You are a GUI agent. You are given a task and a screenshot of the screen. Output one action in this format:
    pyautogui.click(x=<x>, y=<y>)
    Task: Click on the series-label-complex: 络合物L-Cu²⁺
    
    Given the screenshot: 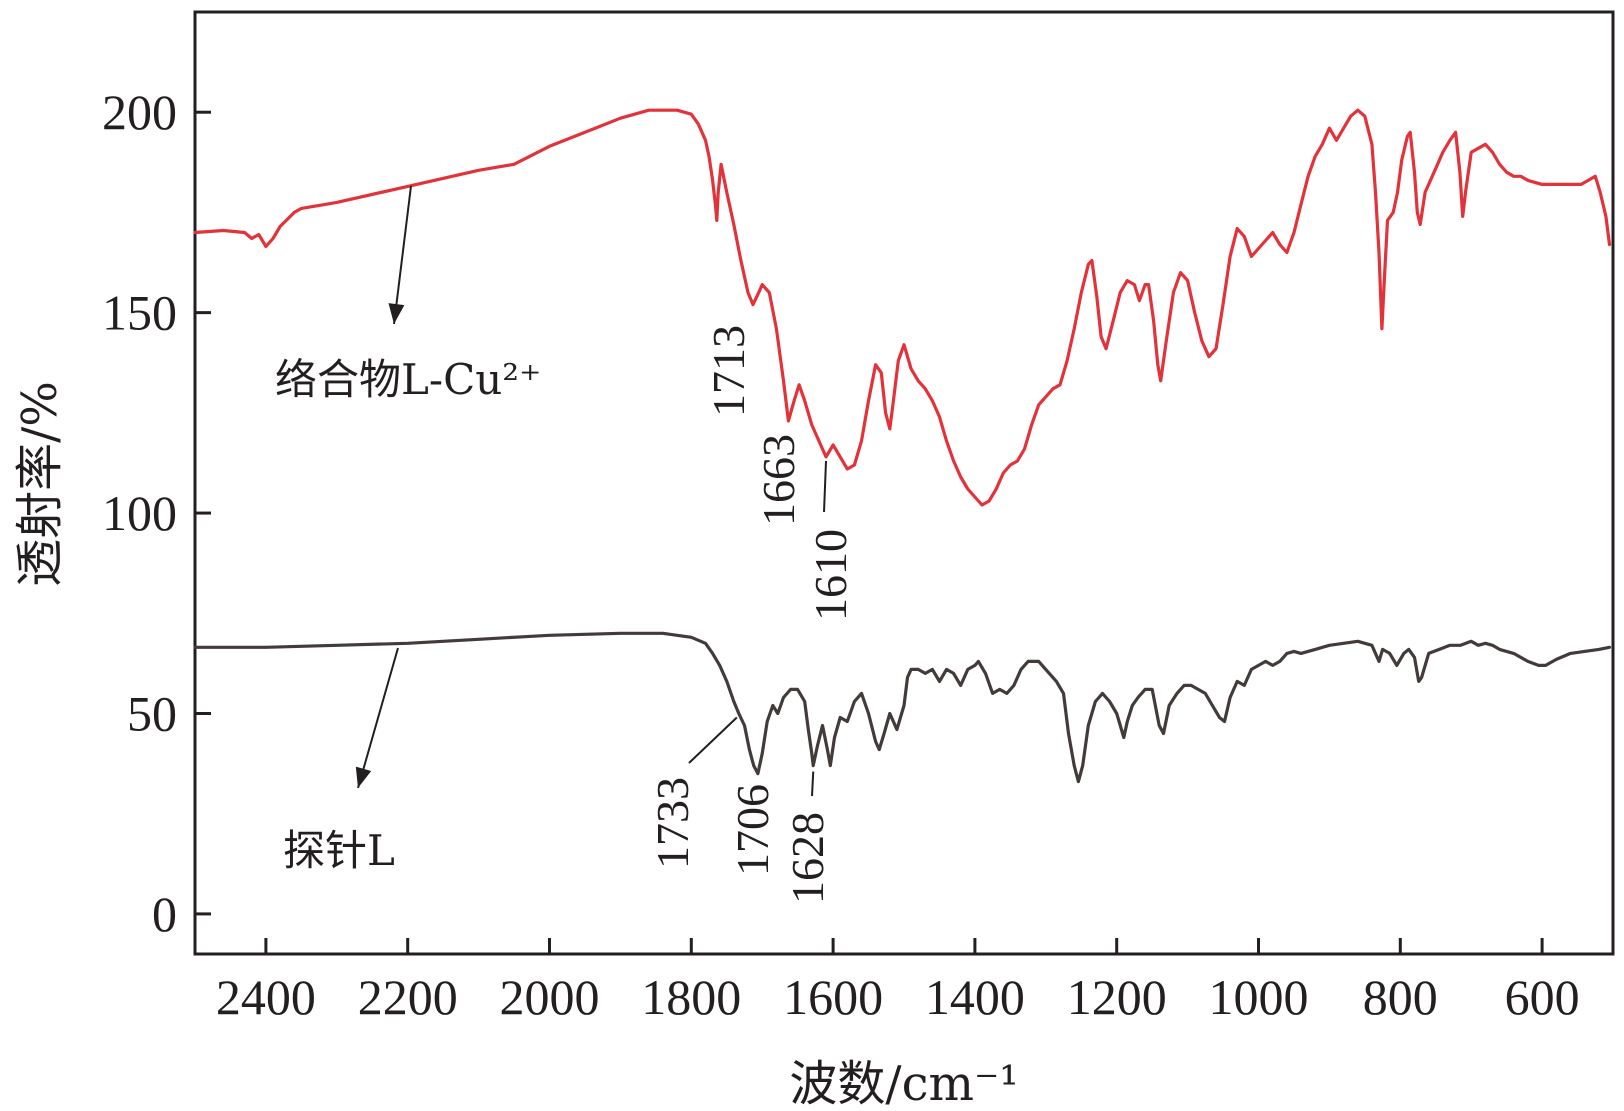 What is the action you would take?
    pyautogui.click(x=408, y=379)
    